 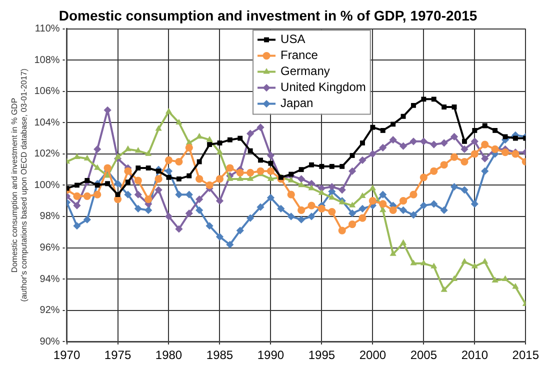 What do you see at coordinates (424, 355) in the screenshot?
I see `x-tick-label: 2005` at bounding box center [424, 355].